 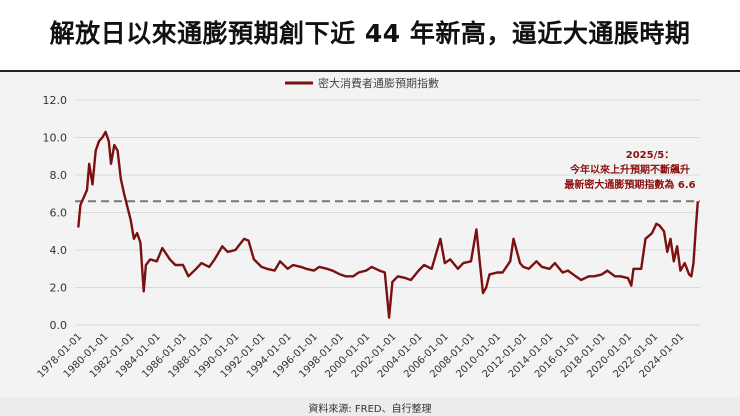 What do you see at coordinates (59, 250) in the screenshot?
I see `y-tick-label: 4.0` at bounding box center [59, 250].